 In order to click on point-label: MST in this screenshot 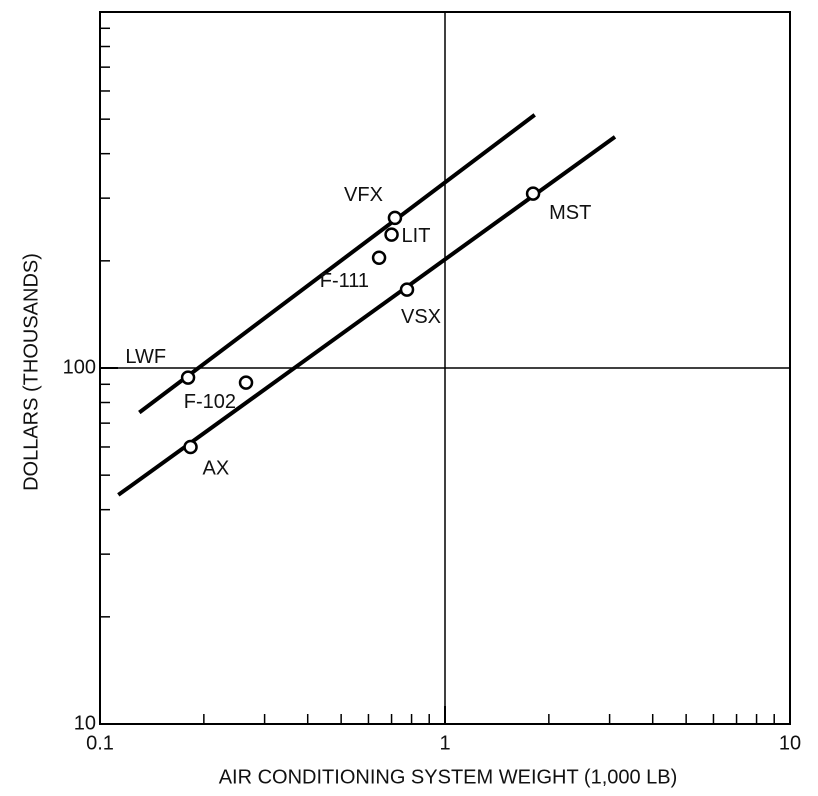, I will do `click(570, 213)`.